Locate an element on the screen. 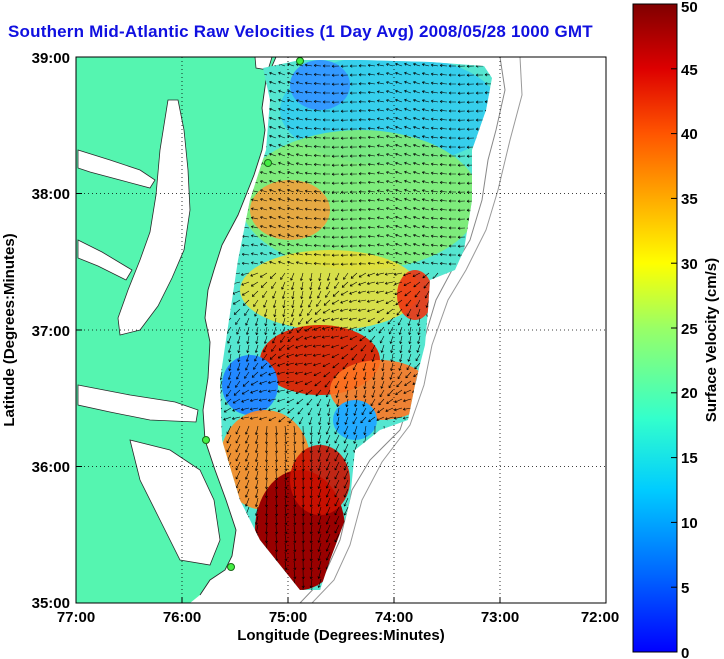 The width and height of the screenshot is (724, 659). colorbar-tick-label: 10 is located at coordinates (689, 523).